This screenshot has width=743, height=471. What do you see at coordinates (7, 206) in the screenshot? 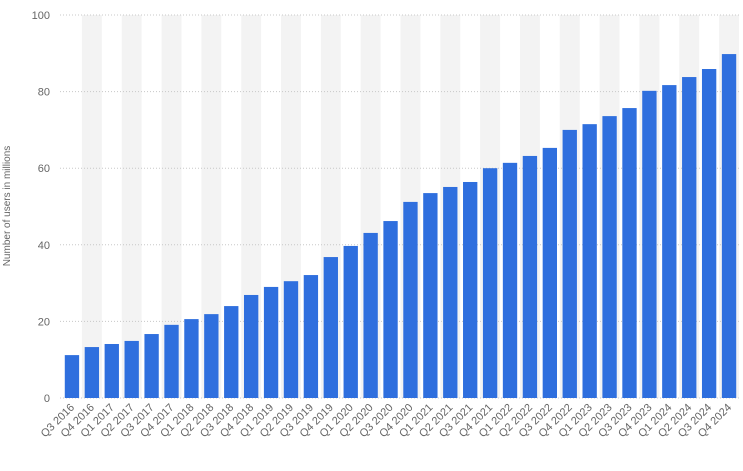
I see `y-axis-title: Number of users in millions` at bounding box center [7, 206].